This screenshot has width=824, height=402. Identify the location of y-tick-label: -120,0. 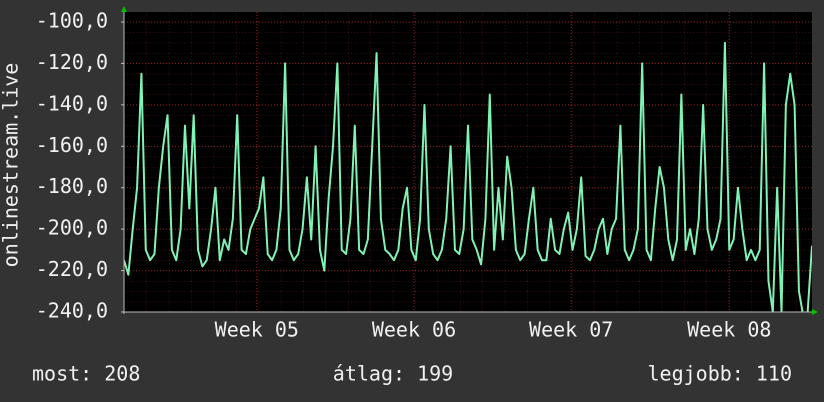
(72, 62).